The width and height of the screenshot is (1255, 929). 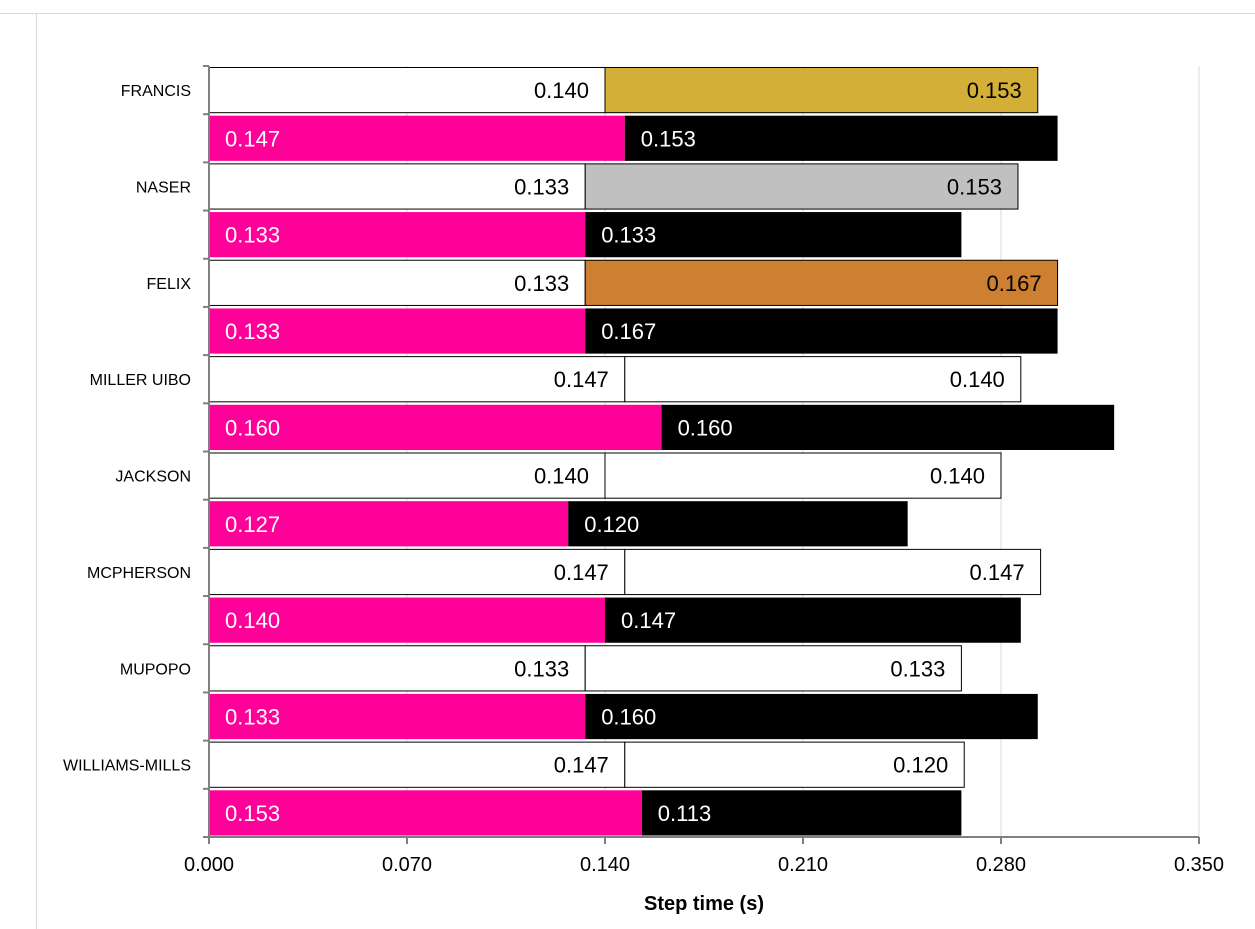 What do you see at coordinates (127, 766) in the screenshot?
I see `category-label: WILLIAMS-MILLS` at bounding box center [127, 766].